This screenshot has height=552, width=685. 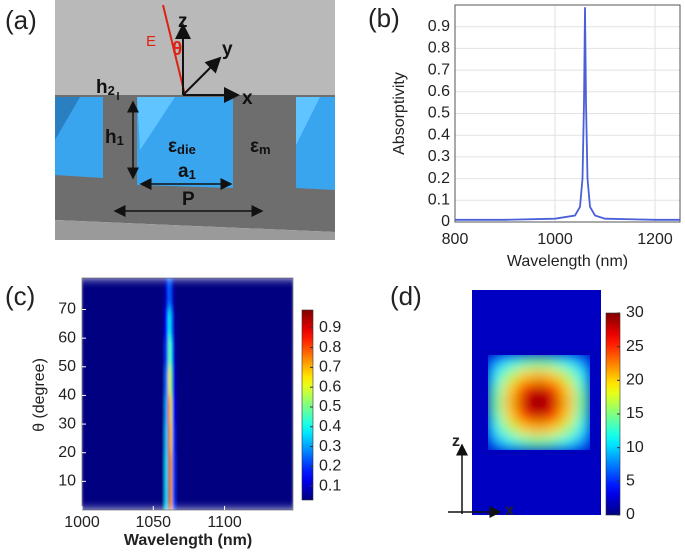 What do you see at coordinates (567, 114) in the screenshot?
I see `absorptivity-line` at bounding box center [567, 114].